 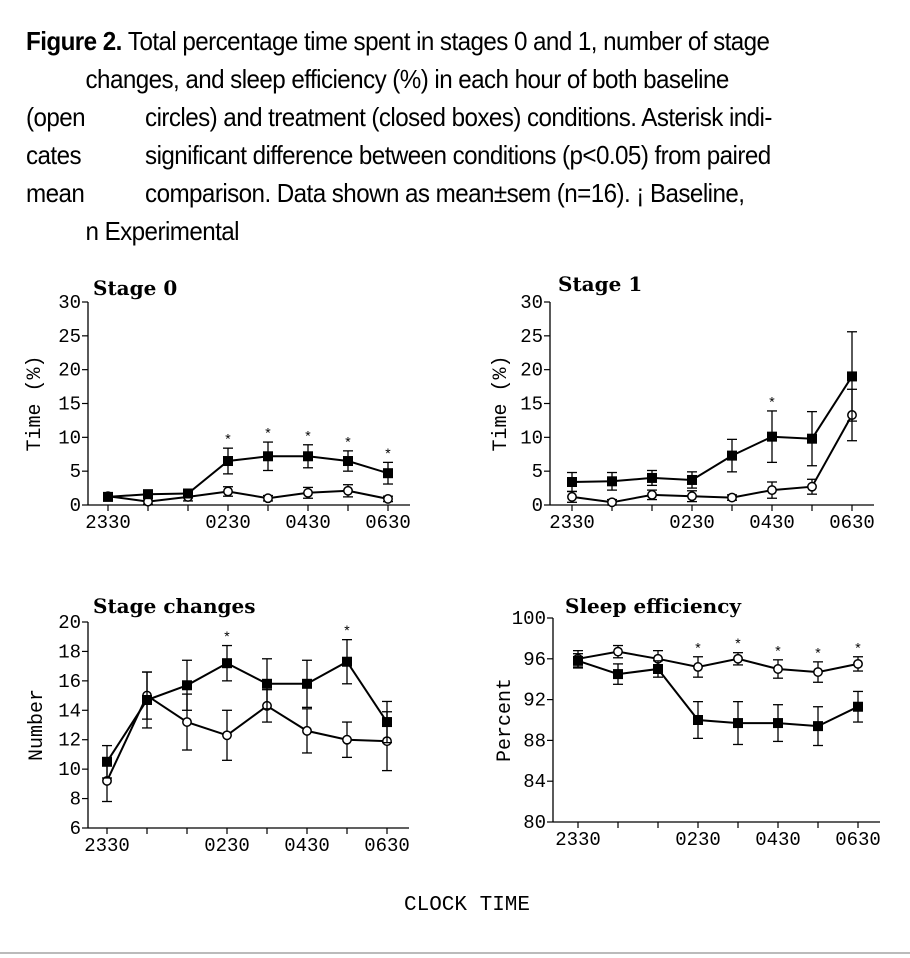 What do you see at coordinates (455, 953) in the screenshot?
I see `bottom-rule` at bounding box center [455, 953].